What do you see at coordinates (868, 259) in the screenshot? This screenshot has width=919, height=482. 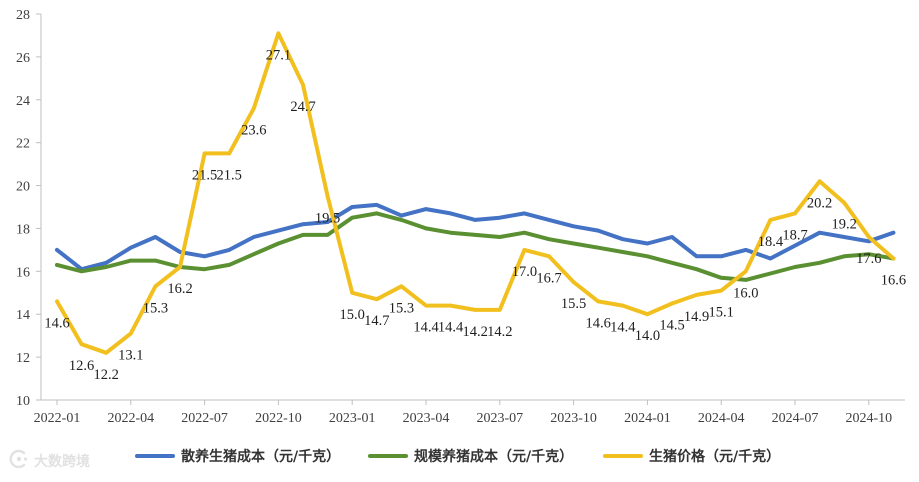 I see `data-label: 17.6` at bounding box center [868, 259].